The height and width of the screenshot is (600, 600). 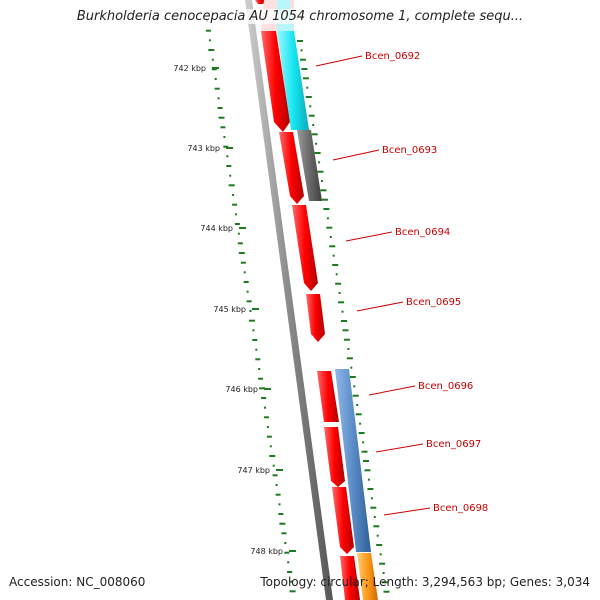 I want to click on gene-label: Bcen_0696, so click(x=445, y=386).